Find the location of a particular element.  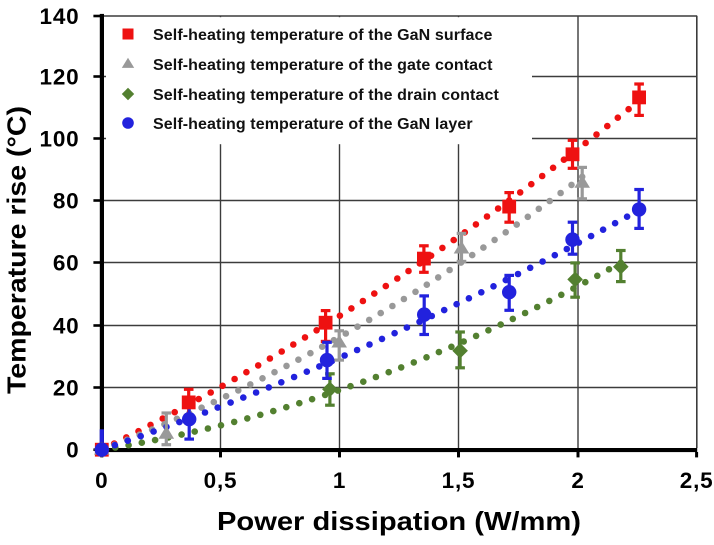

svg-text: 1,5 is located at coordinates (459, 480).